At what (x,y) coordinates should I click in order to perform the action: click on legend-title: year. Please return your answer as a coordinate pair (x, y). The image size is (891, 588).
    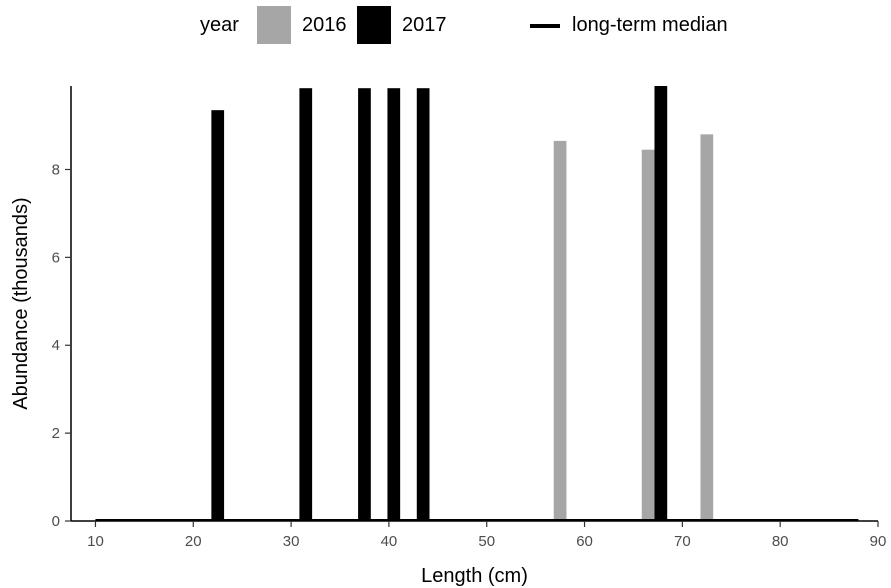
    Looking at the image, I should click on (219, 25).